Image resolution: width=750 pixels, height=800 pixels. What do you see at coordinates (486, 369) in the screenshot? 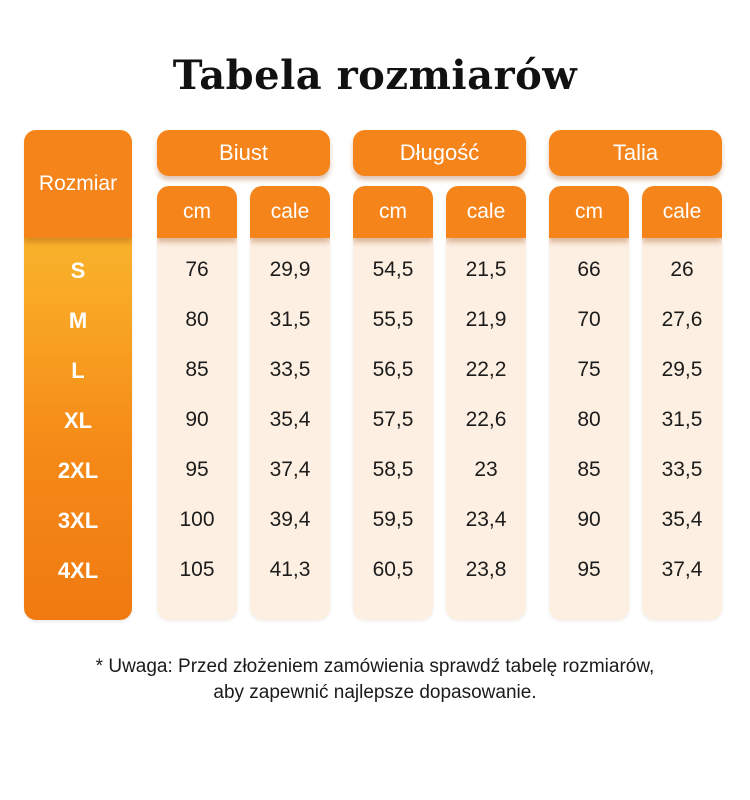
I see `table-cell: 22,2` at bounding box center [486, 369].